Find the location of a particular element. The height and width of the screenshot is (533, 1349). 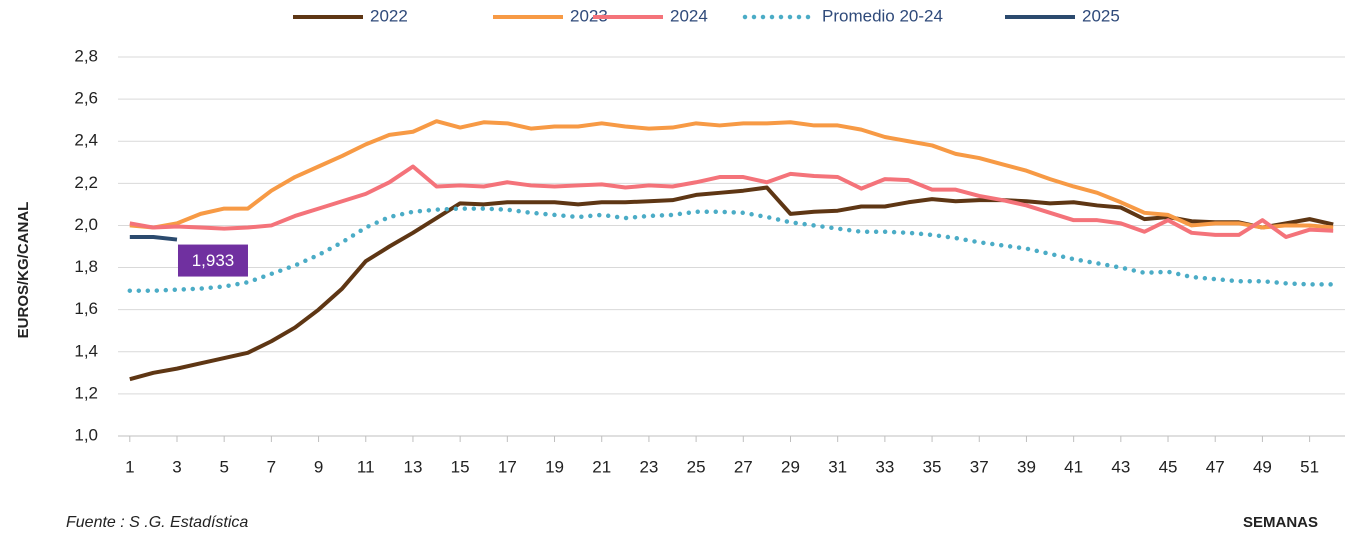

x-tick-label: 7 is located at coordinates (271, 466).